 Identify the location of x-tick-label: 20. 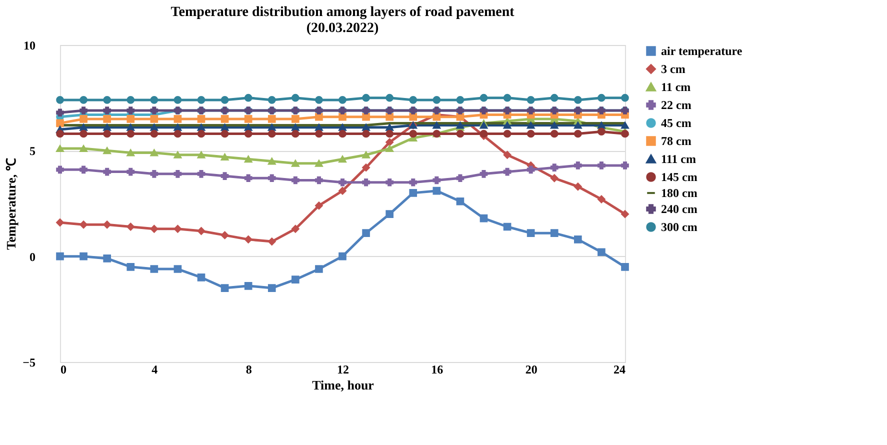
(531, 369).